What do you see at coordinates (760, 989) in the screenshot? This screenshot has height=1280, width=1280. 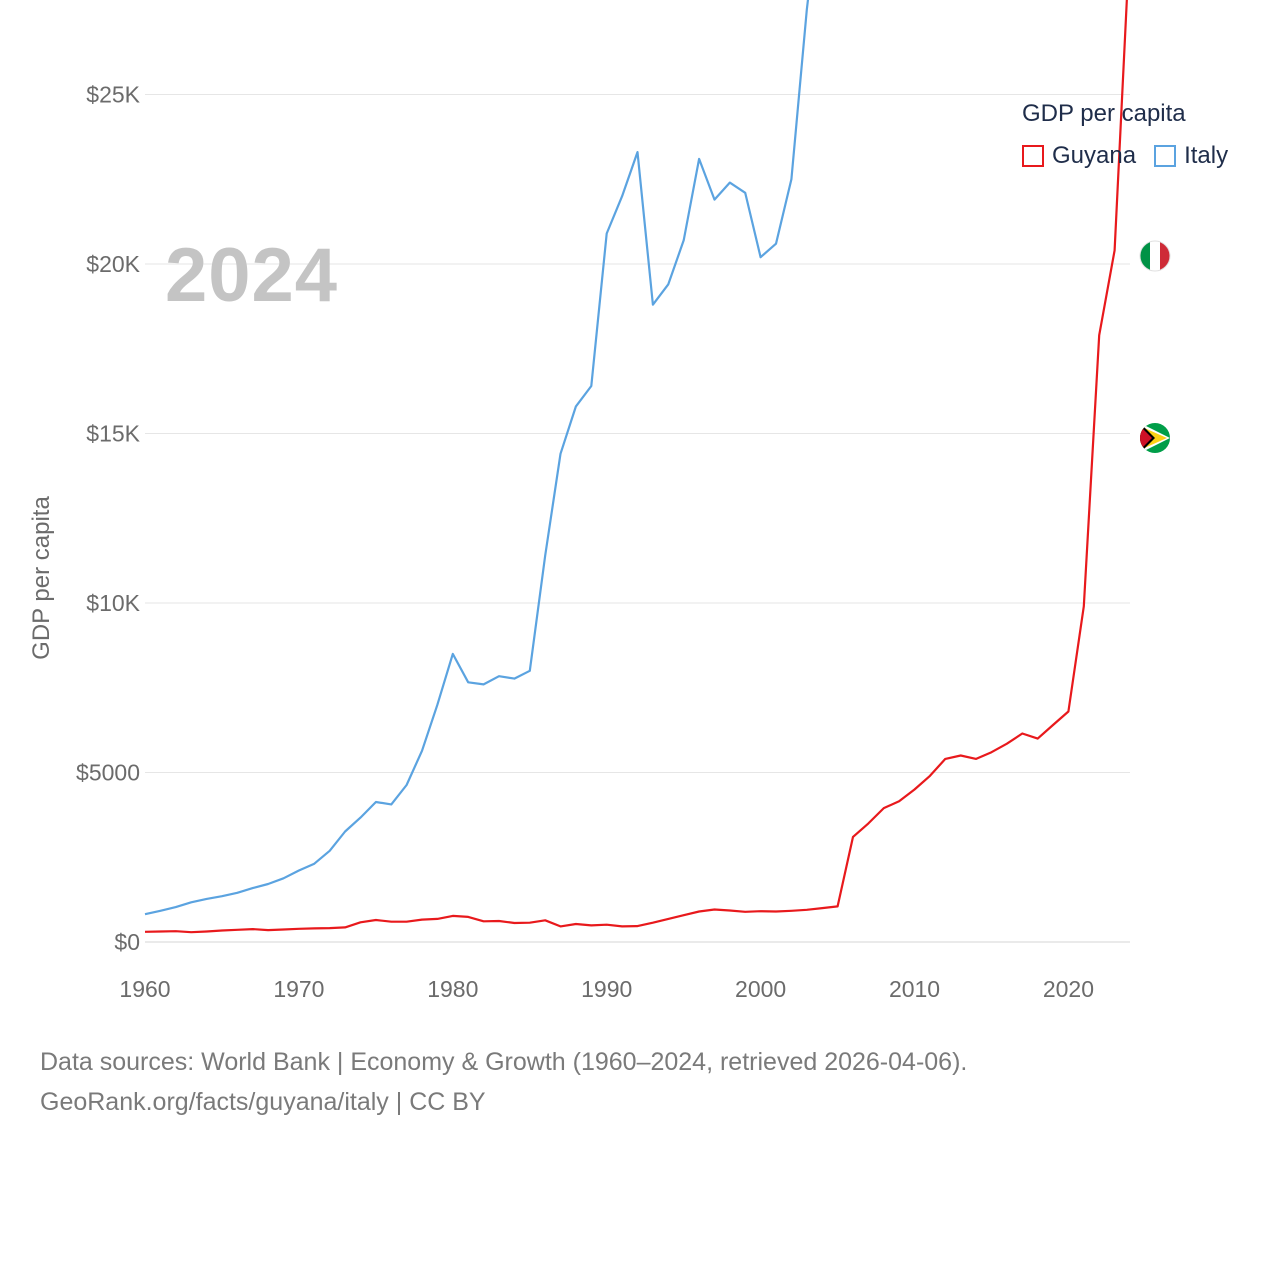 I see `x-tick-label: 2000` at bounding box center [760, 989].